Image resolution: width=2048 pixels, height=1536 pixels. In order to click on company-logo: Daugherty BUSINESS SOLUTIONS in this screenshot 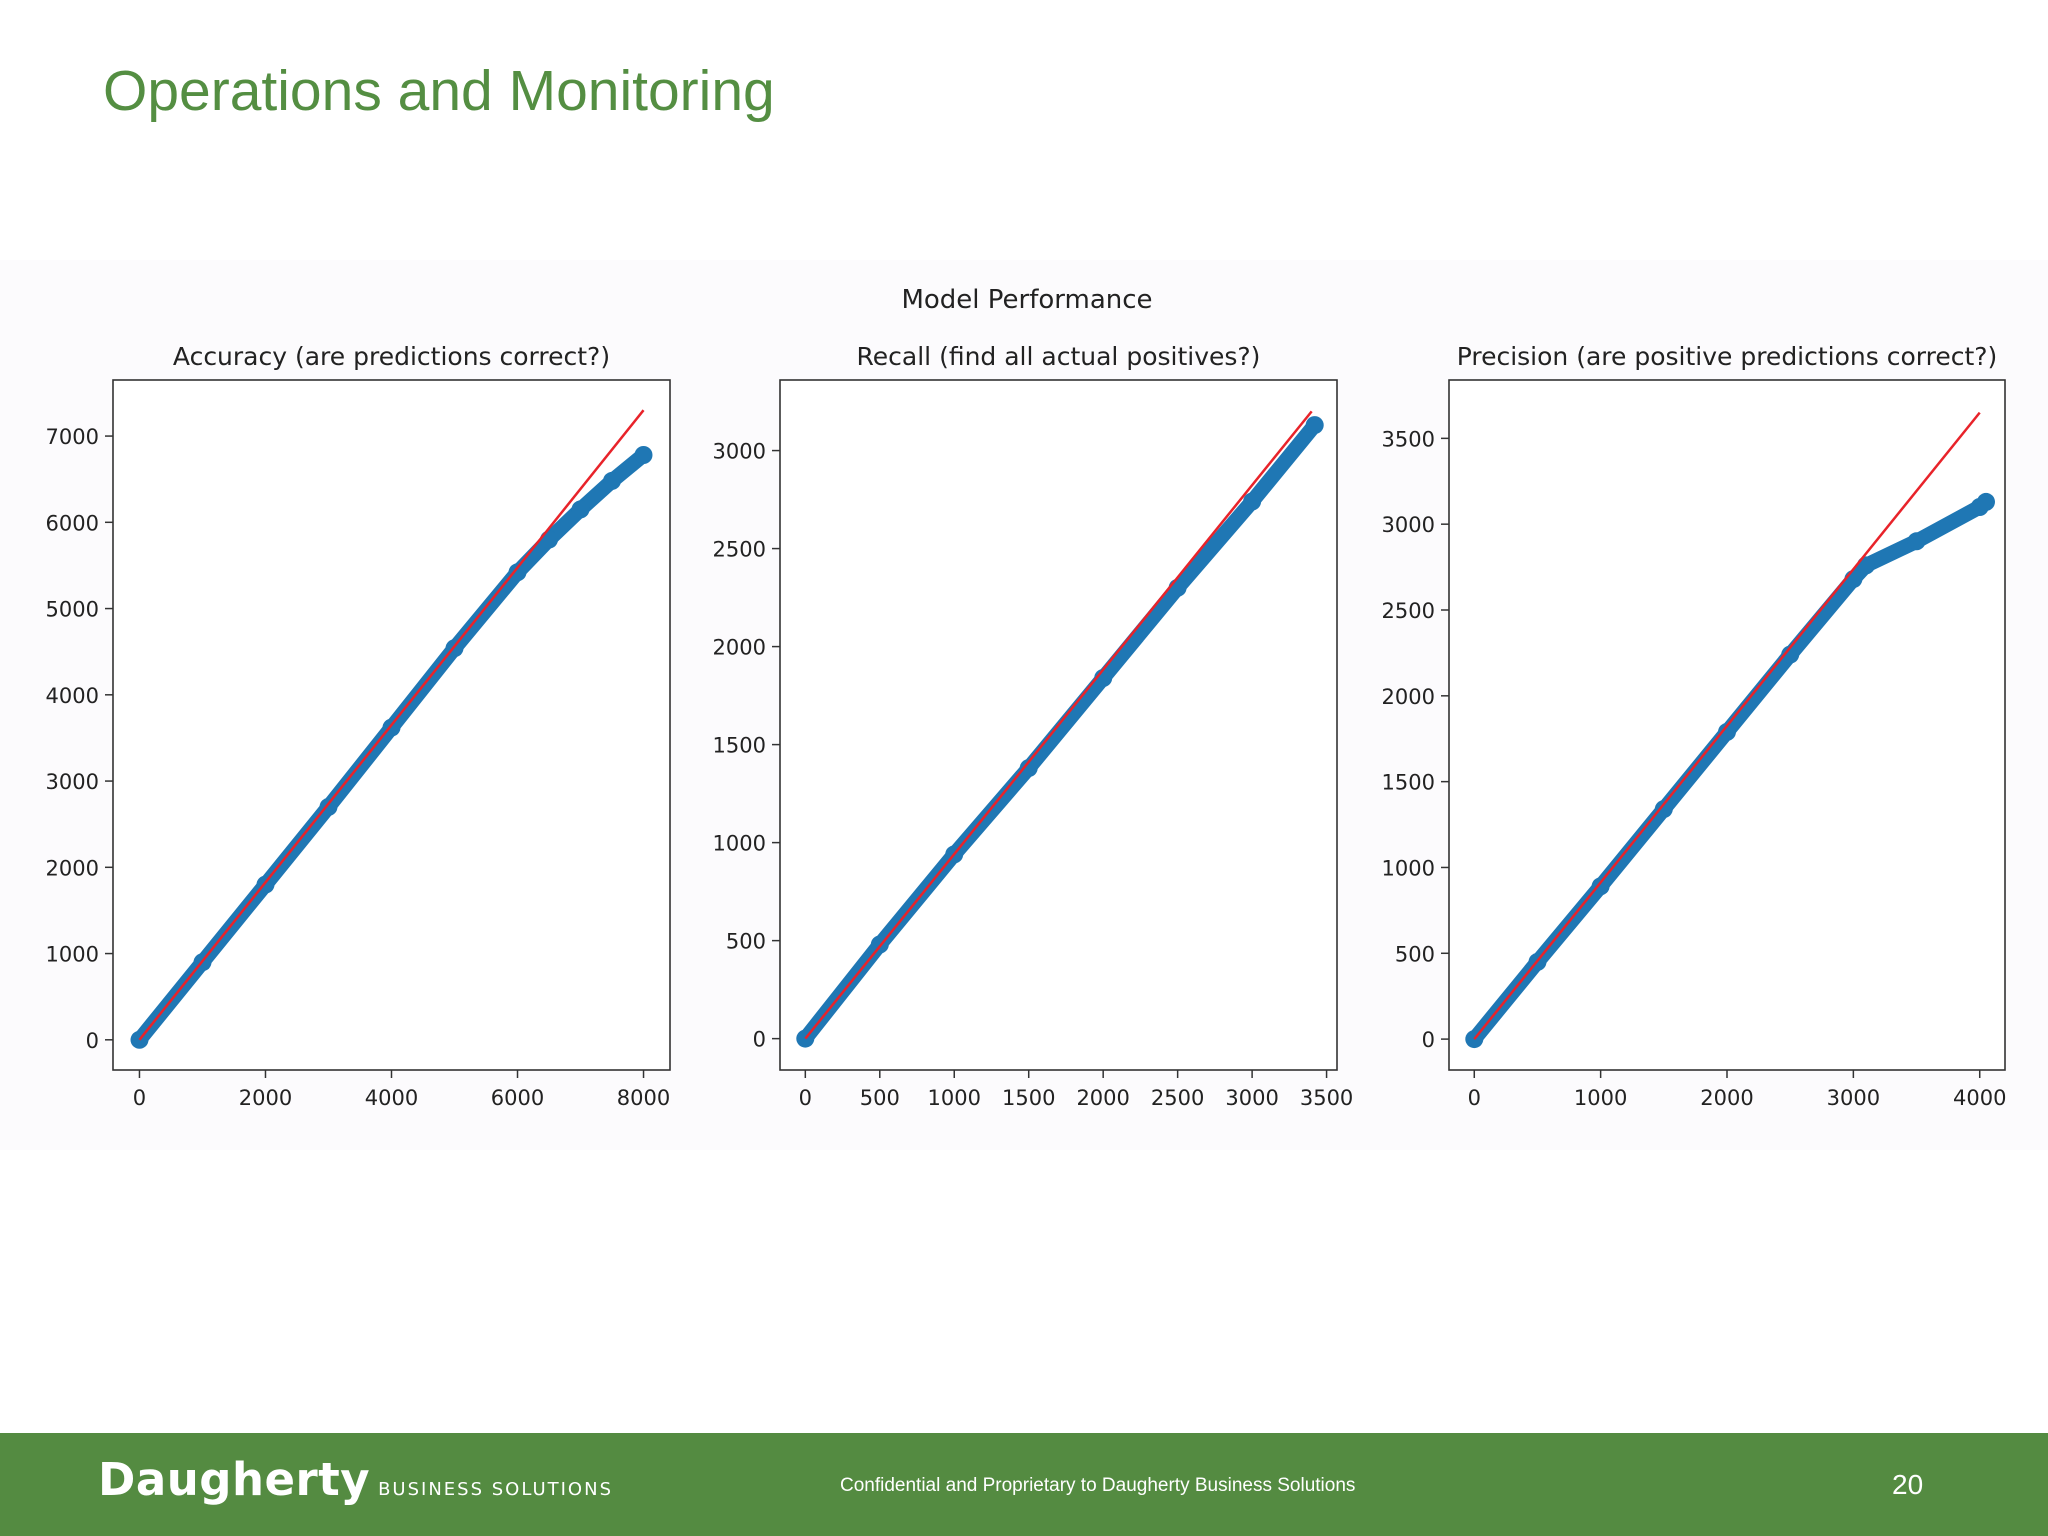, I will do `click(355, 1479)`.